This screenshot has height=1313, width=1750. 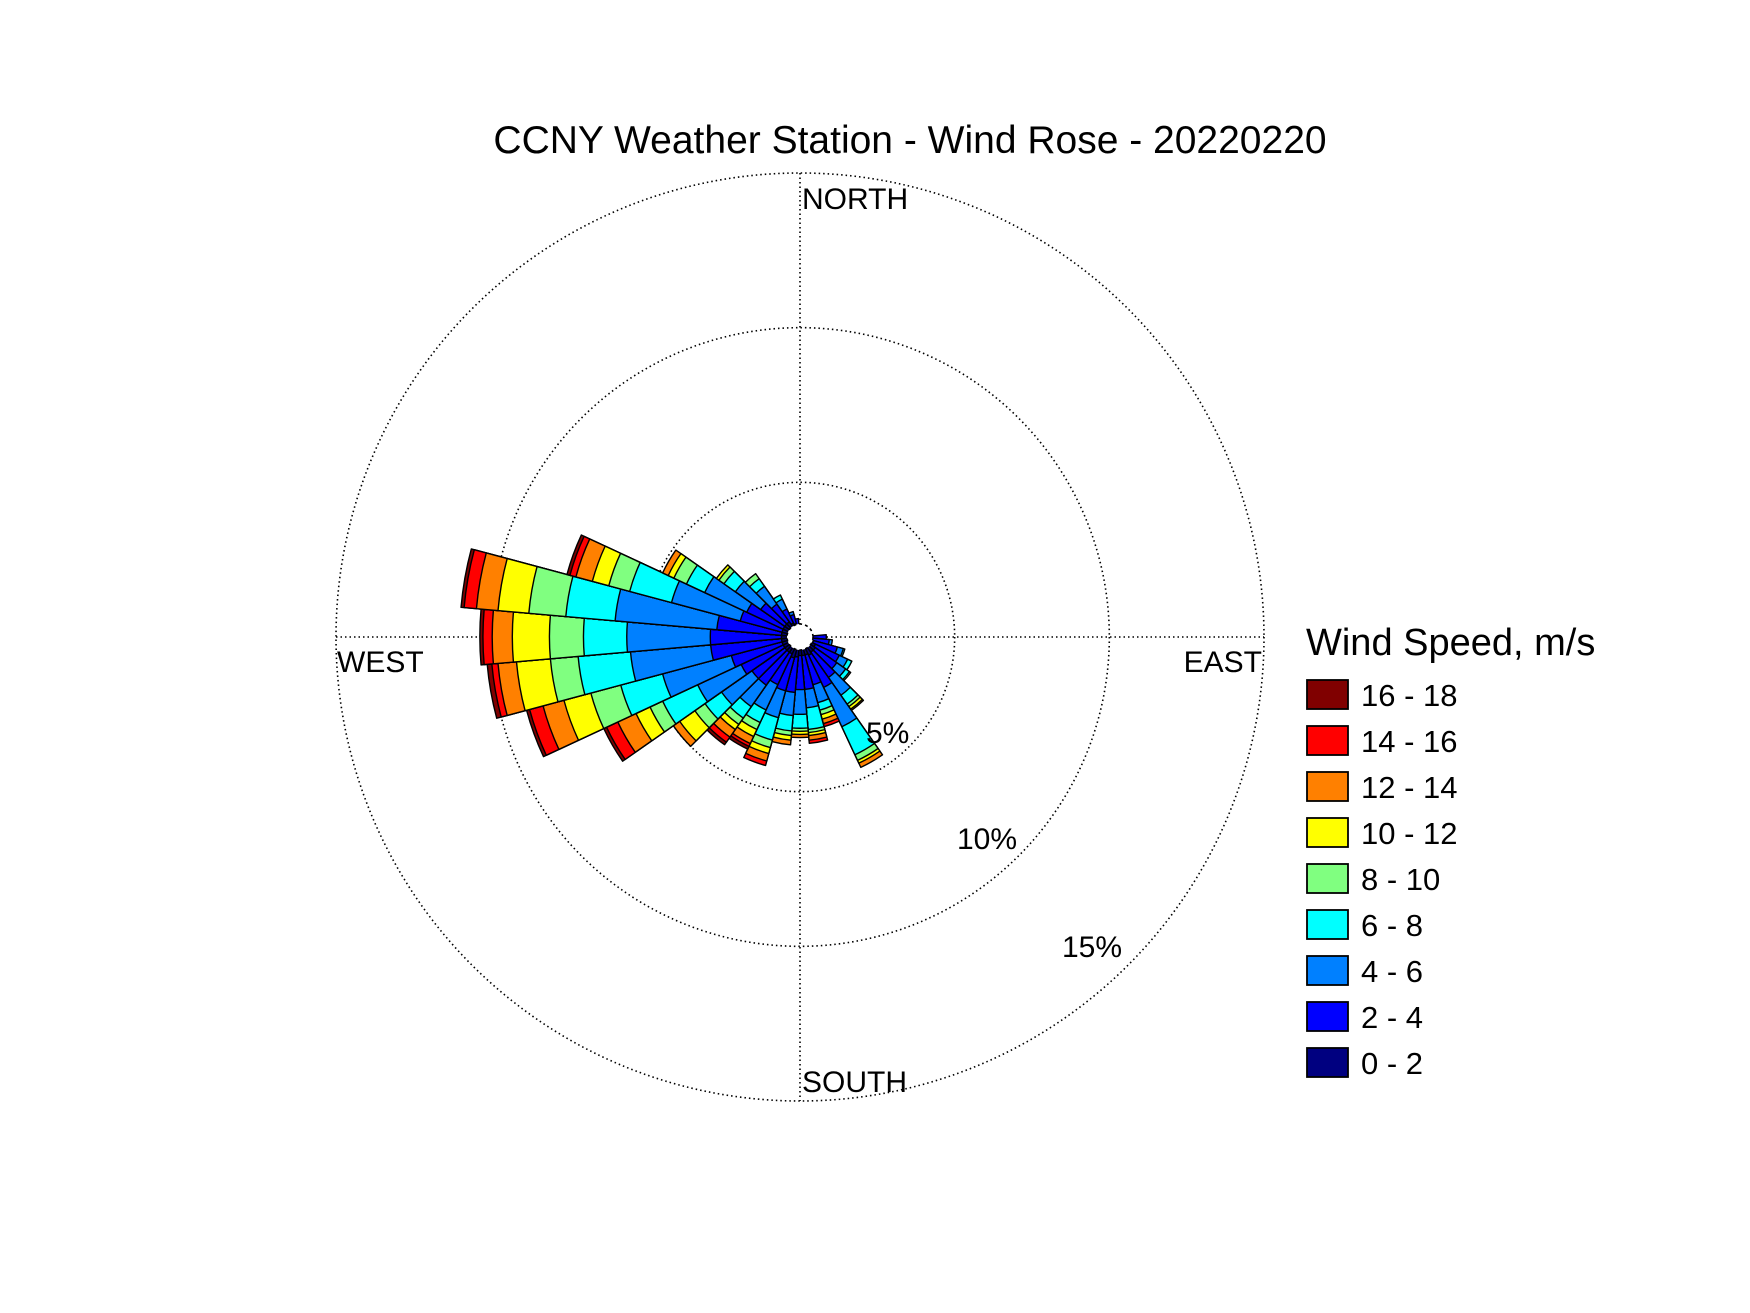 I want to click on calm-circle, so click(x=800, y=637).